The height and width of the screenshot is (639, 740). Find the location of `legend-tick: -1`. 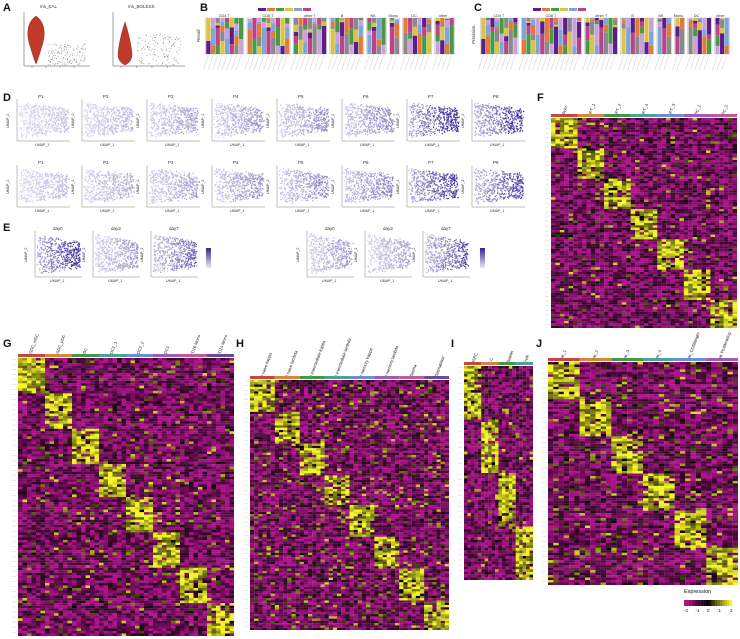

legend-tick: -1 is located at coordinates (698, 610).